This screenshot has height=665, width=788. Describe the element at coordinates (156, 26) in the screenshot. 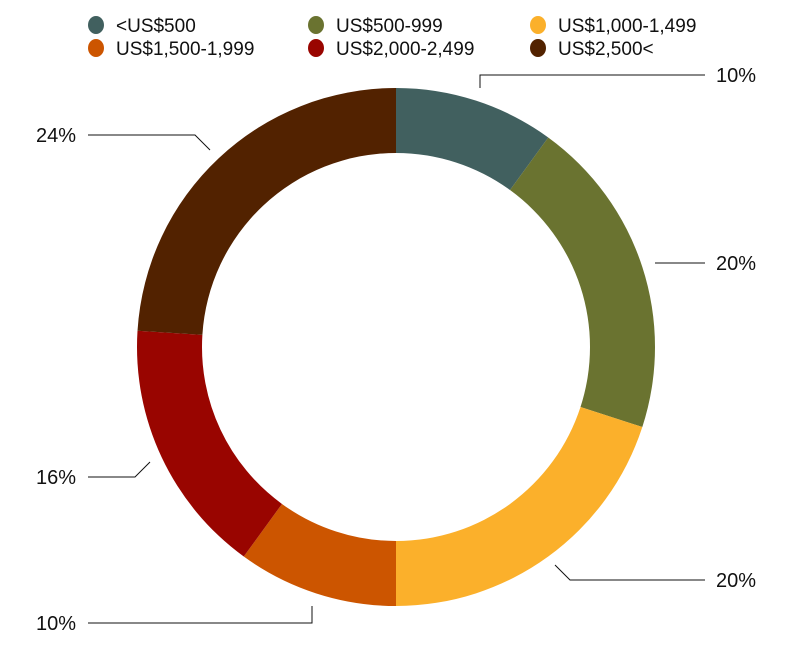

I see `legend-label: <US$500` at that location.